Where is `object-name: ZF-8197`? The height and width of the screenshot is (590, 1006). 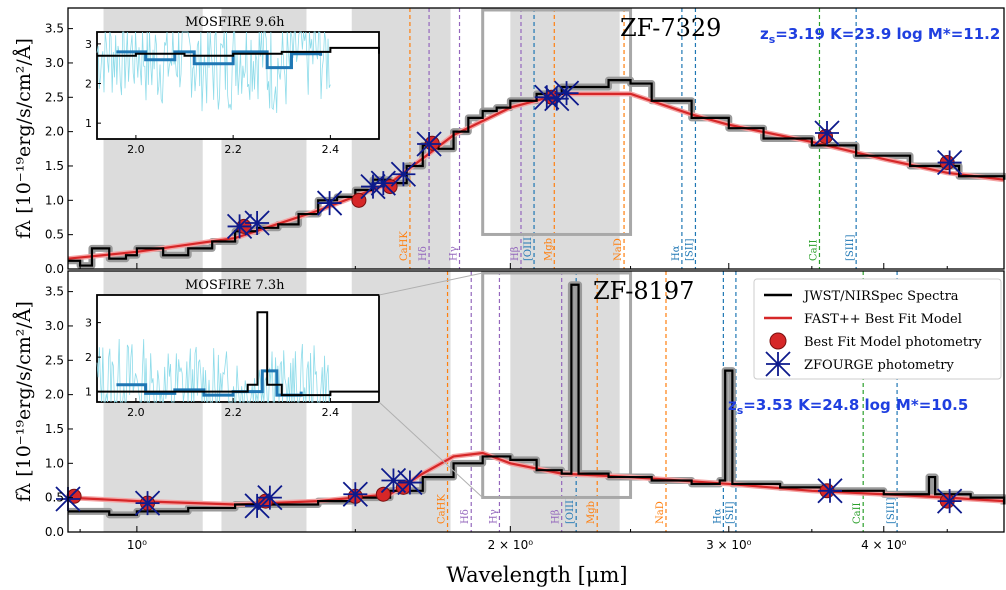 object-name: ZF-8197 is located at coordinates (643, 291).